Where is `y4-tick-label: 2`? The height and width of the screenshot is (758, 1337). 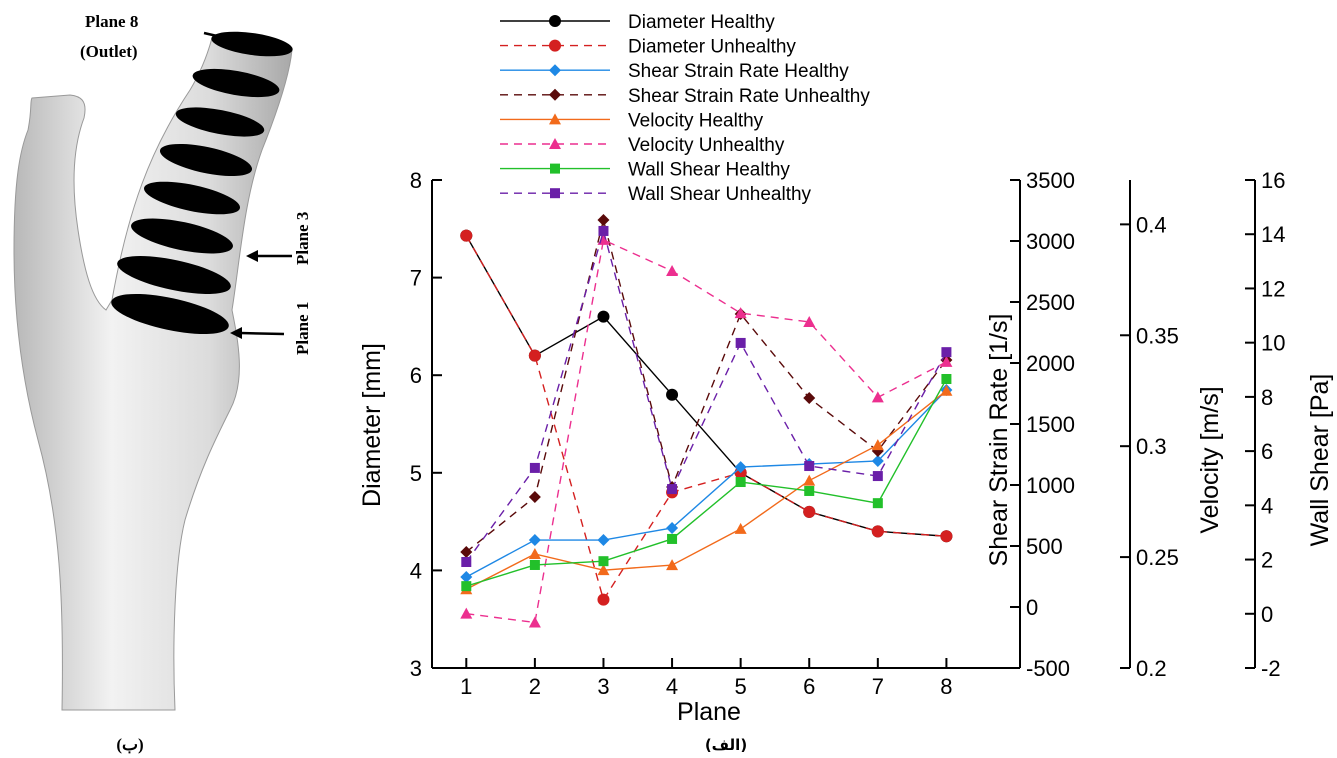
y4-tick-label: 2 is located at coordinates (1267, 560).